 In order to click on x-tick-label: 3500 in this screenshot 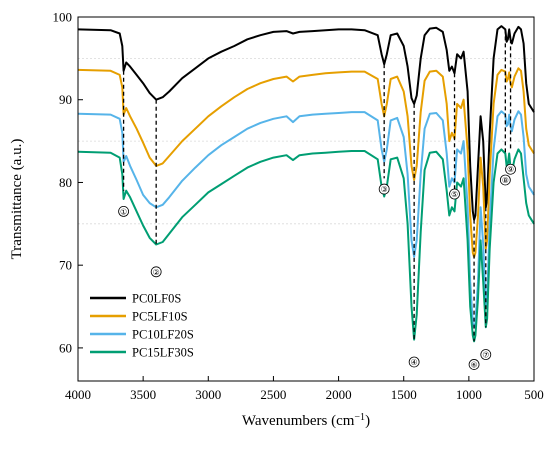, I will do `click(143, 394)`.